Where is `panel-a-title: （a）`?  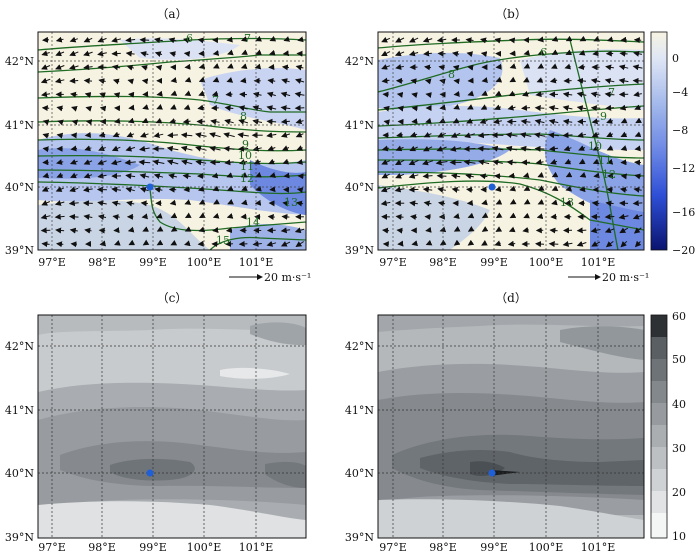 panel-a-title: （a） is located at coordinates (171, 14).